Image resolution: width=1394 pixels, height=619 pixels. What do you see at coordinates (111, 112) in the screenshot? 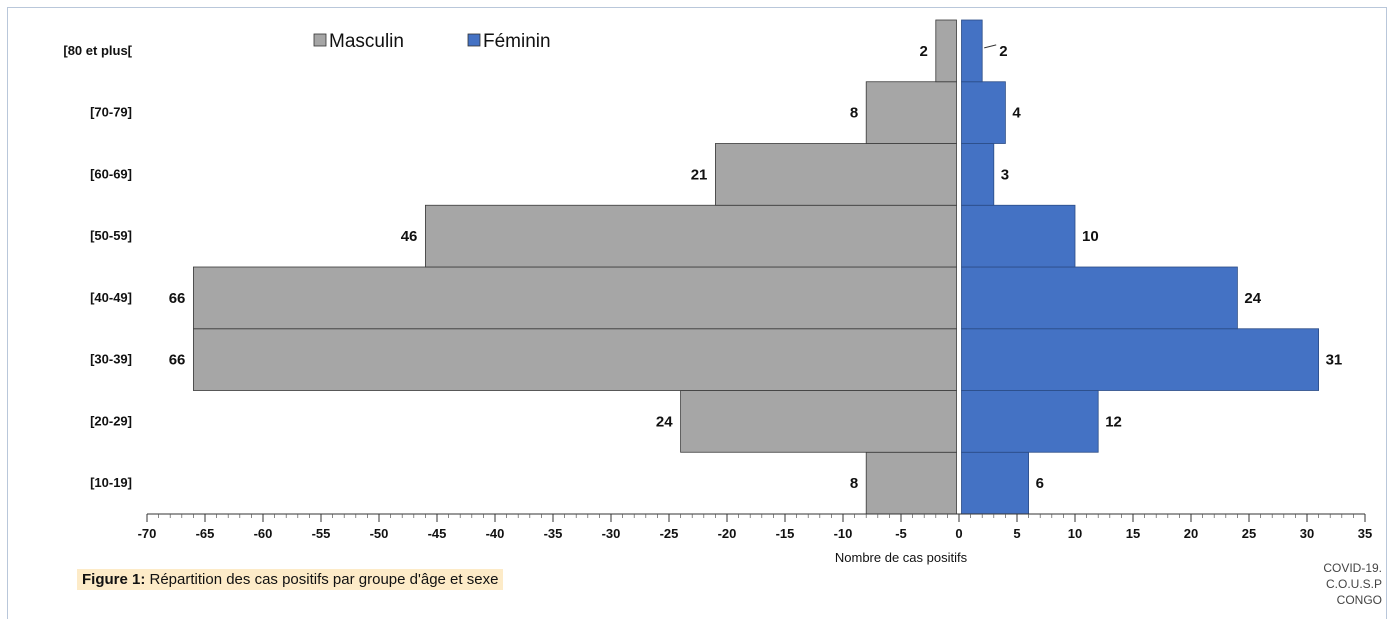
I see `category-label-6: [70-79]` at bounding box center [111, 112].